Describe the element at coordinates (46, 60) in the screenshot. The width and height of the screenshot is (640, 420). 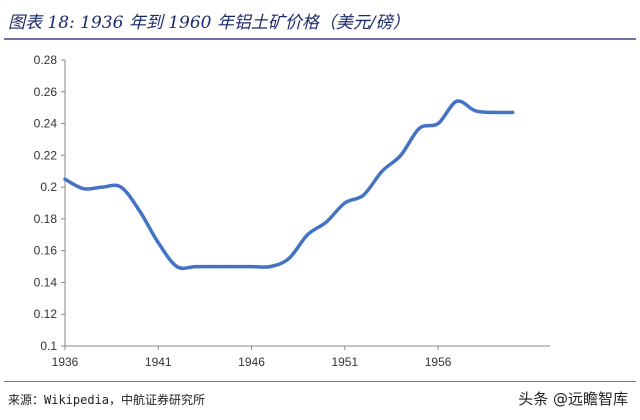
I see `y-tick-label: 0.28` at that location.